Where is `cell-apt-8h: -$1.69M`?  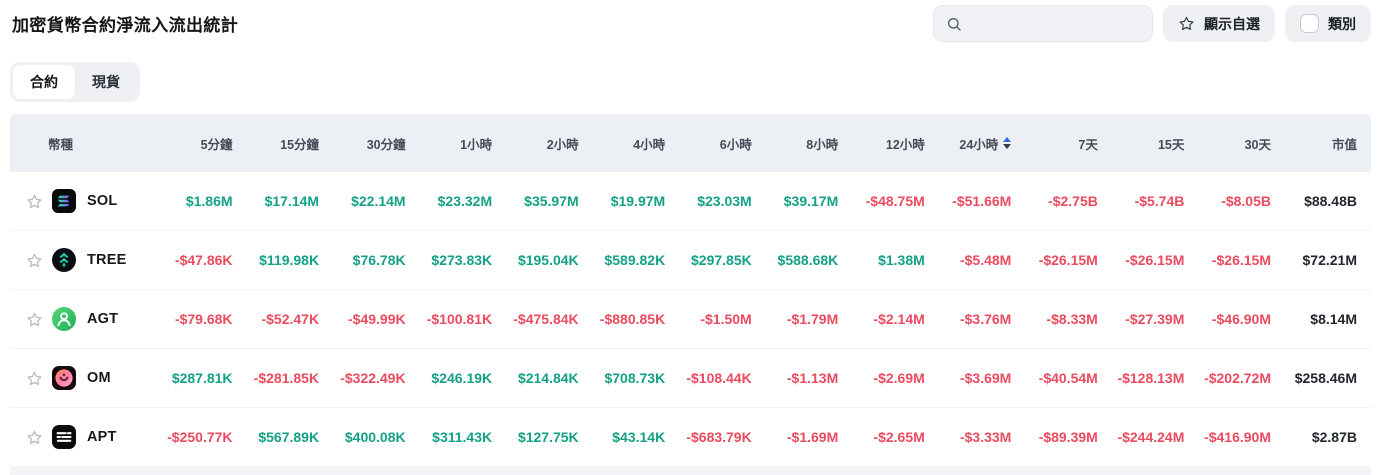
cell-apt-8h: -$1.69M is located at coordinates (809, 437).